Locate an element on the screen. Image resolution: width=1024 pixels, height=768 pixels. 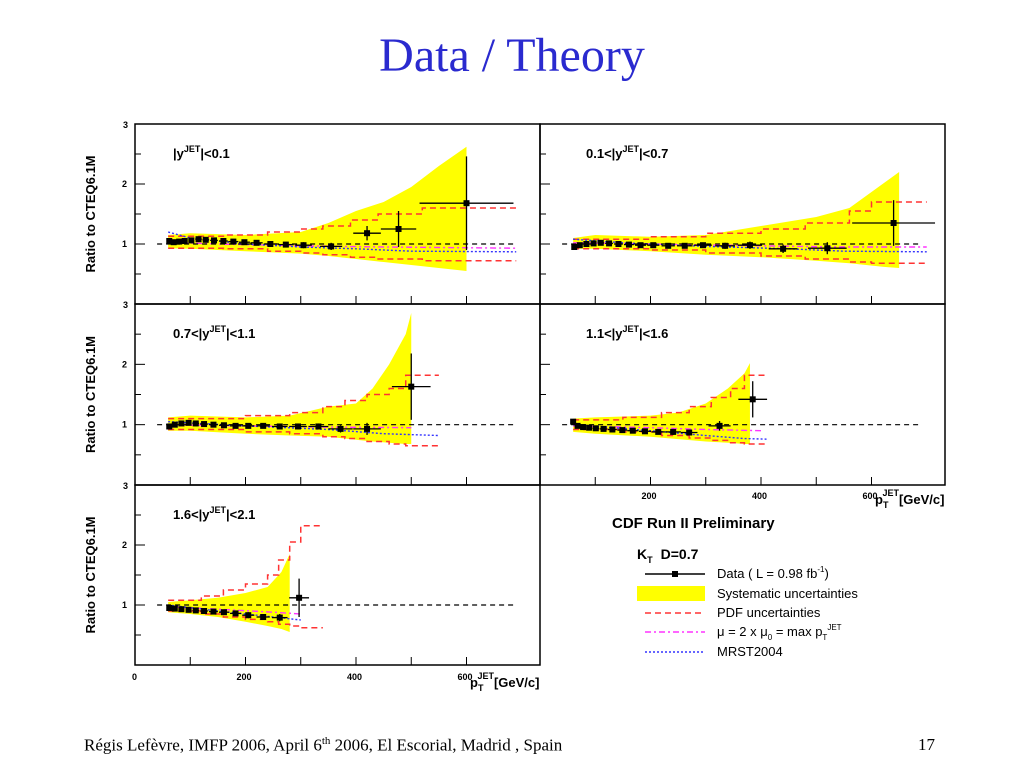
rapidity-label: 0.7<|yJET|<1.1 is located at coordinates (214, 332).